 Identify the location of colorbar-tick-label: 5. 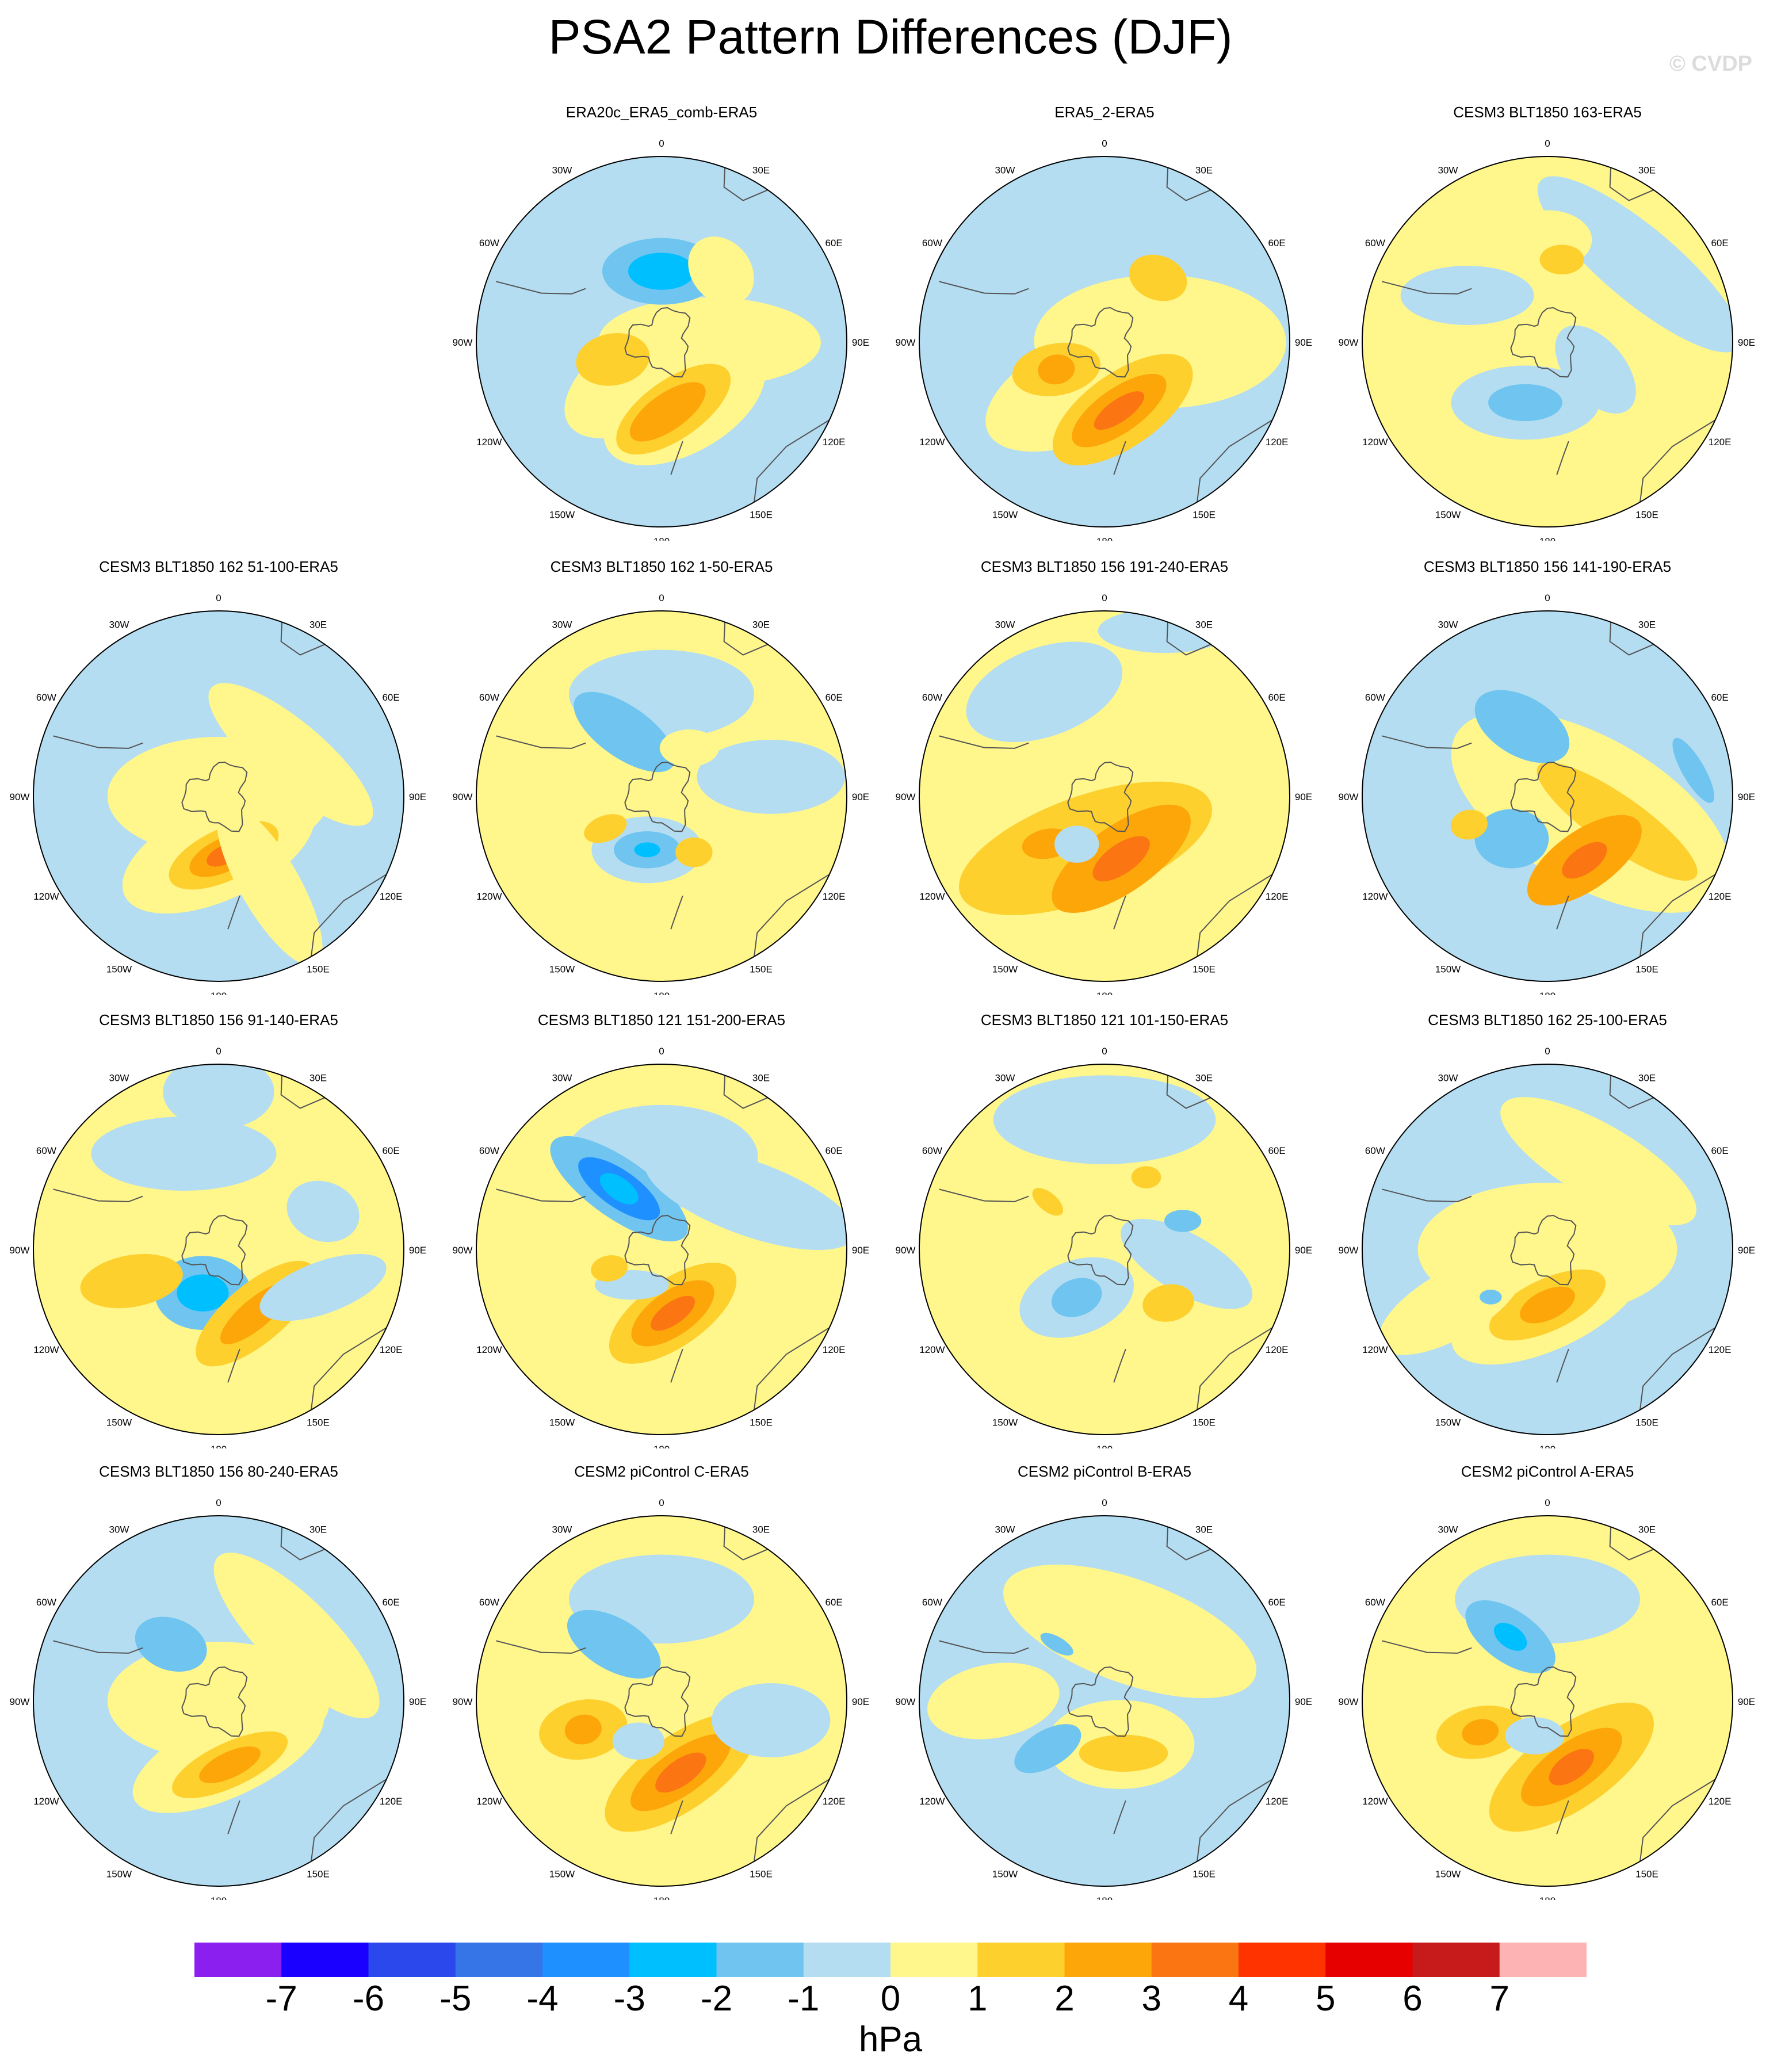
(1326, 1999).